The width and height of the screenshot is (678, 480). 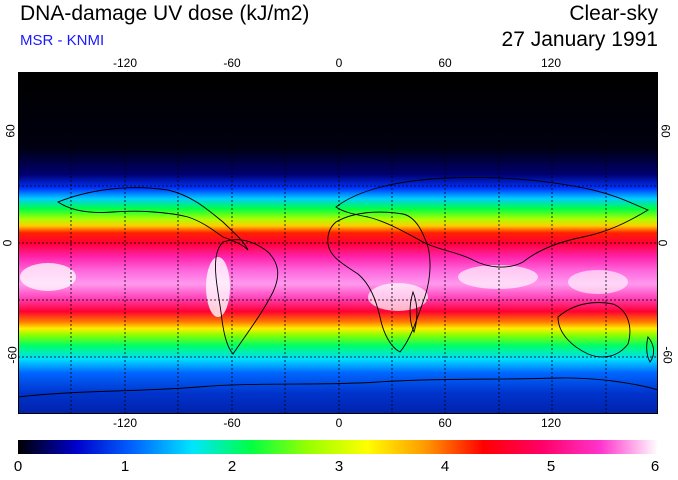 What do you see at coordinates (125, 63) in the screenshot?
I see `lon-tick-top: -120` at bounding box center [125, 63].